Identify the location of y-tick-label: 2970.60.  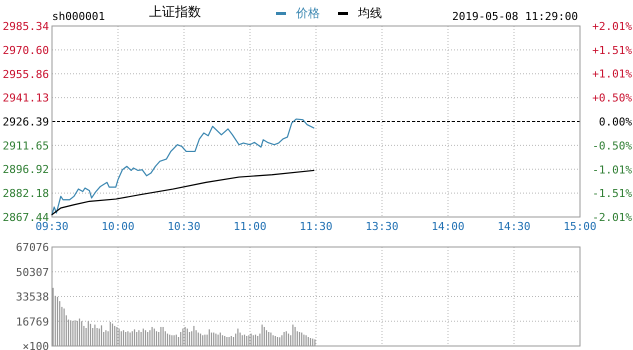
(25, 50).